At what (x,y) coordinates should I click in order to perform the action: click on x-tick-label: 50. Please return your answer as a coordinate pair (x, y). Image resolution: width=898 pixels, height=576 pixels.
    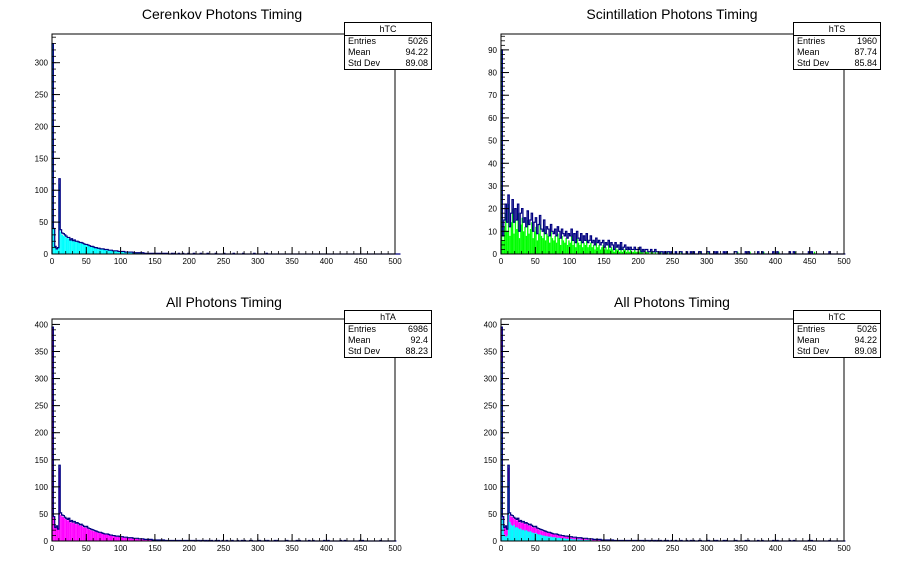
    Looking at the image, I should click on (86, 261).